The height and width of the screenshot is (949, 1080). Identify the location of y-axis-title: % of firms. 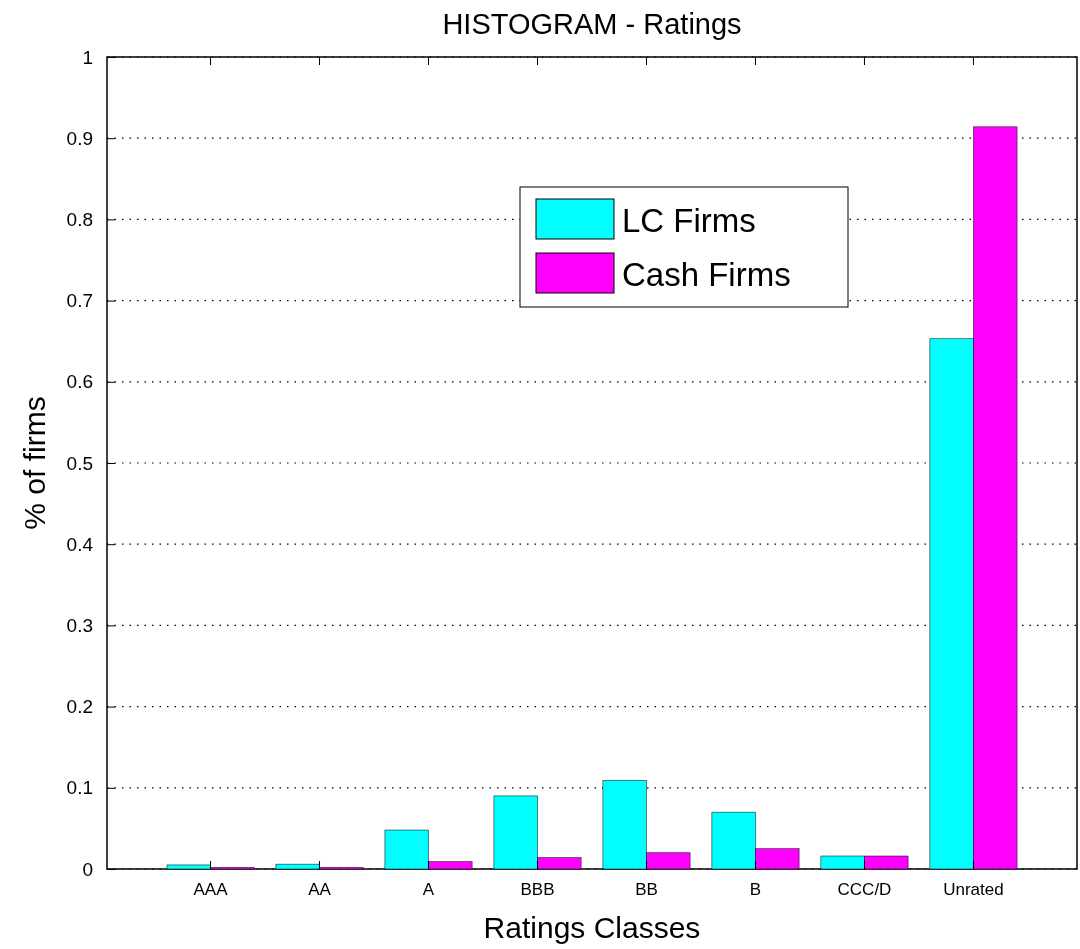
(34, 463).